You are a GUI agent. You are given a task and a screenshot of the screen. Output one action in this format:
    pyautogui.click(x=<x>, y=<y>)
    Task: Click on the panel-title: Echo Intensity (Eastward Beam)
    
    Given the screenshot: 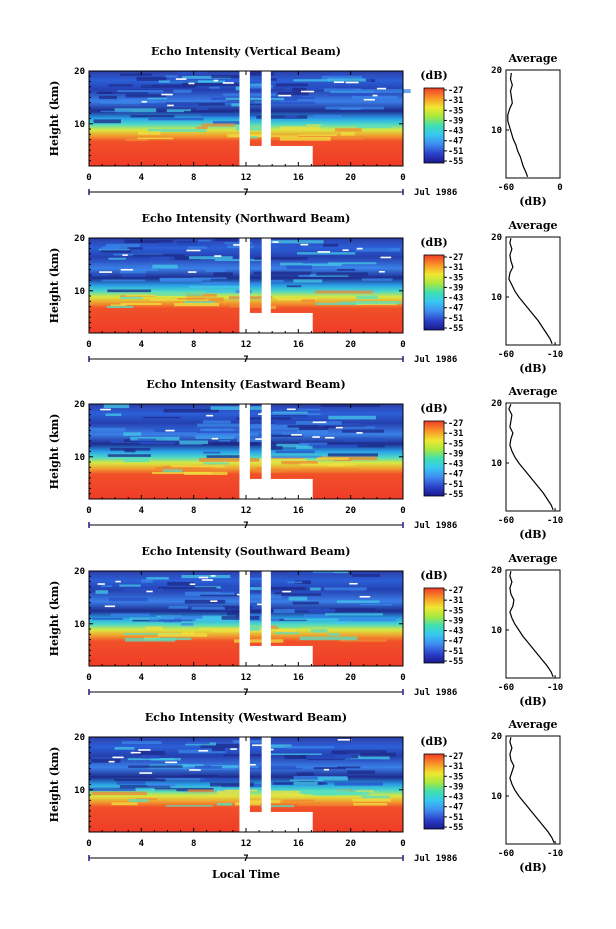 What is the action you would take?
    pyautogui.click(x=245, y=384)
    